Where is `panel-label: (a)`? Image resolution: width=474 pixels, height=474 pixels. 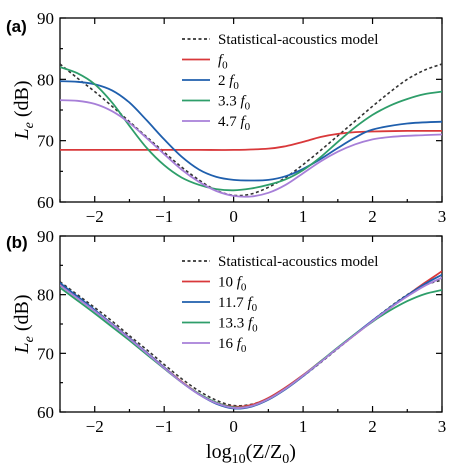
panel-label: (a) is located at coordinates (16, 26).